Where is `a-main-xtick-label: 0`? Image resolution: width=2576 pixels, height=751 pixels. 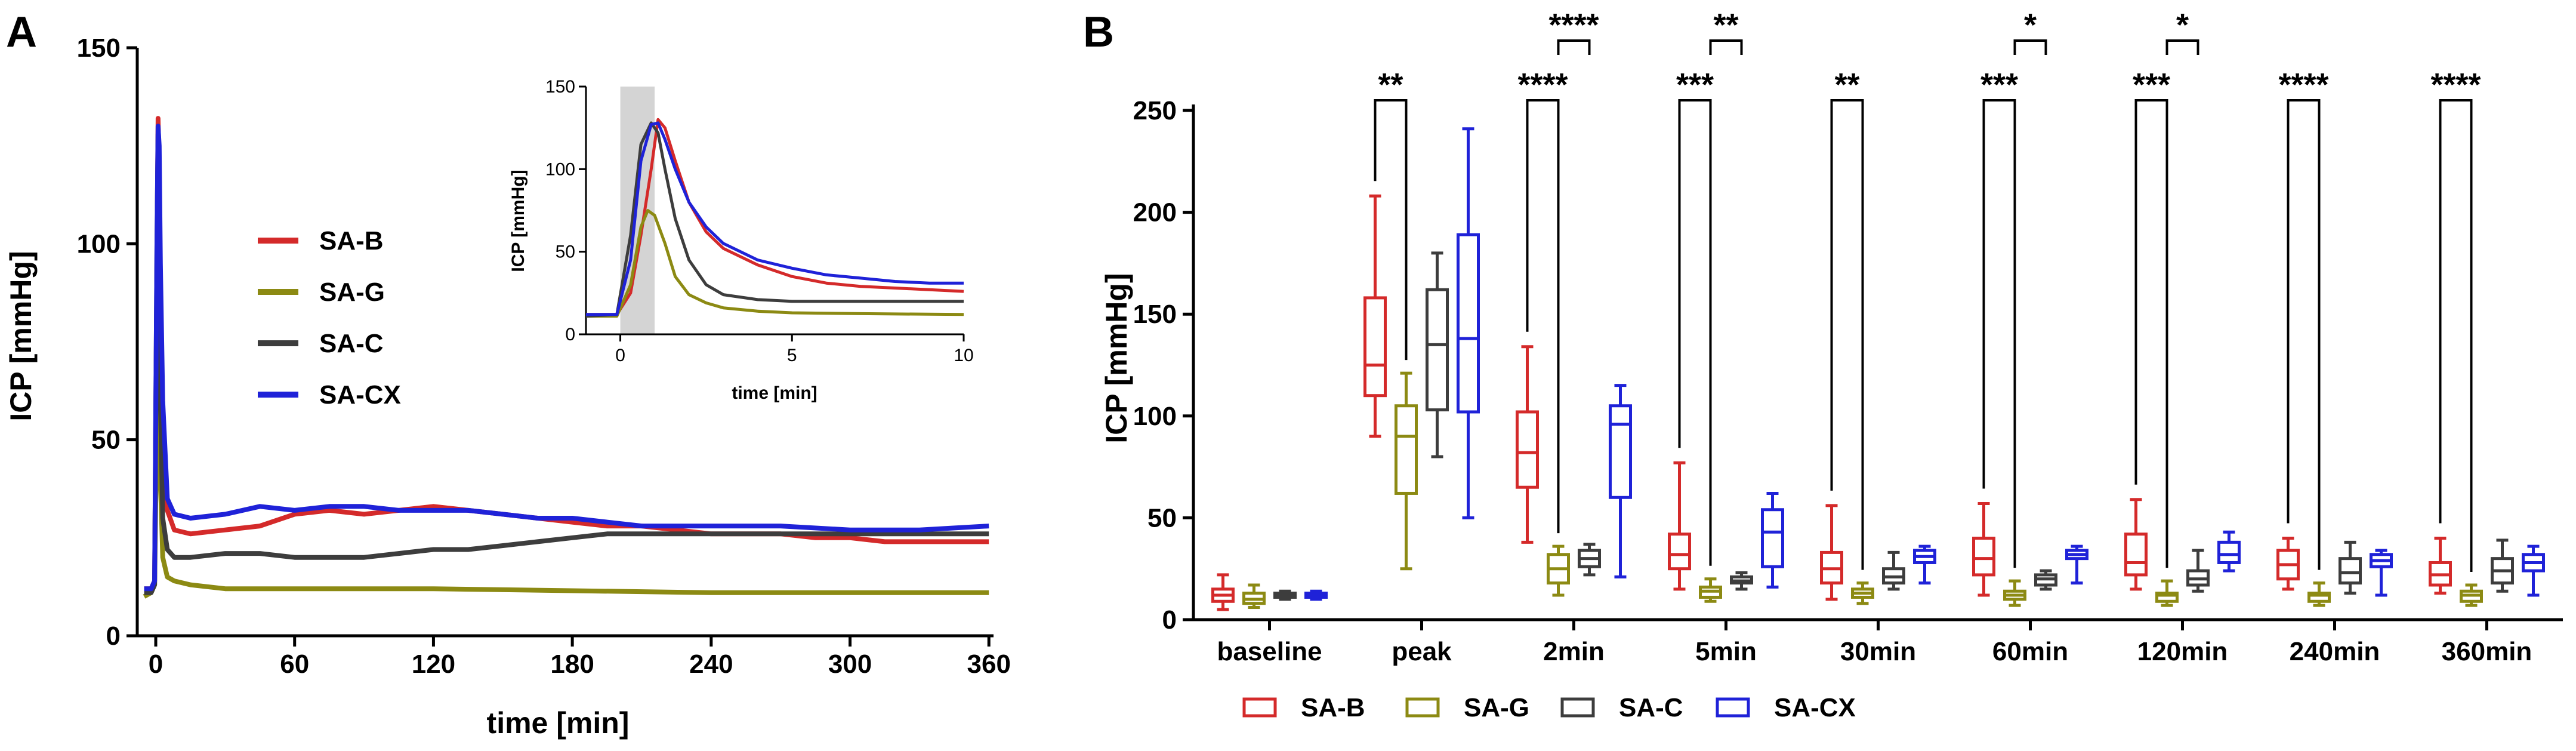
a-main-xtick-label: 0 is located at coordinates (156, 664).